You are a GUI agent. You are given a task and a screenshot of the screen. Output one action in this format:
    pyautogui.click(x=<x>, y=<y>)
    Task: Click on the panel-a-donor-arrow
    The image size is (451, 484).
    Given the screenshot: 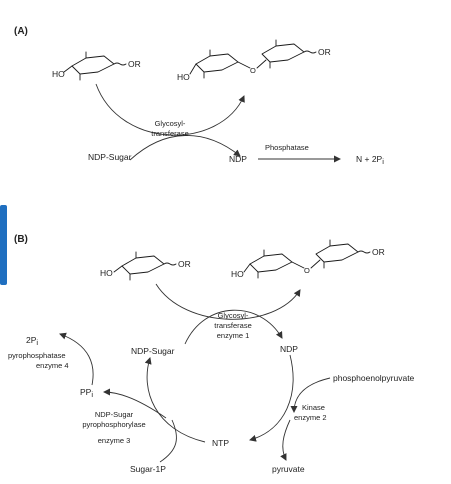 What is the action you would take?
    pyautogui.click(x=185, y=148)
    